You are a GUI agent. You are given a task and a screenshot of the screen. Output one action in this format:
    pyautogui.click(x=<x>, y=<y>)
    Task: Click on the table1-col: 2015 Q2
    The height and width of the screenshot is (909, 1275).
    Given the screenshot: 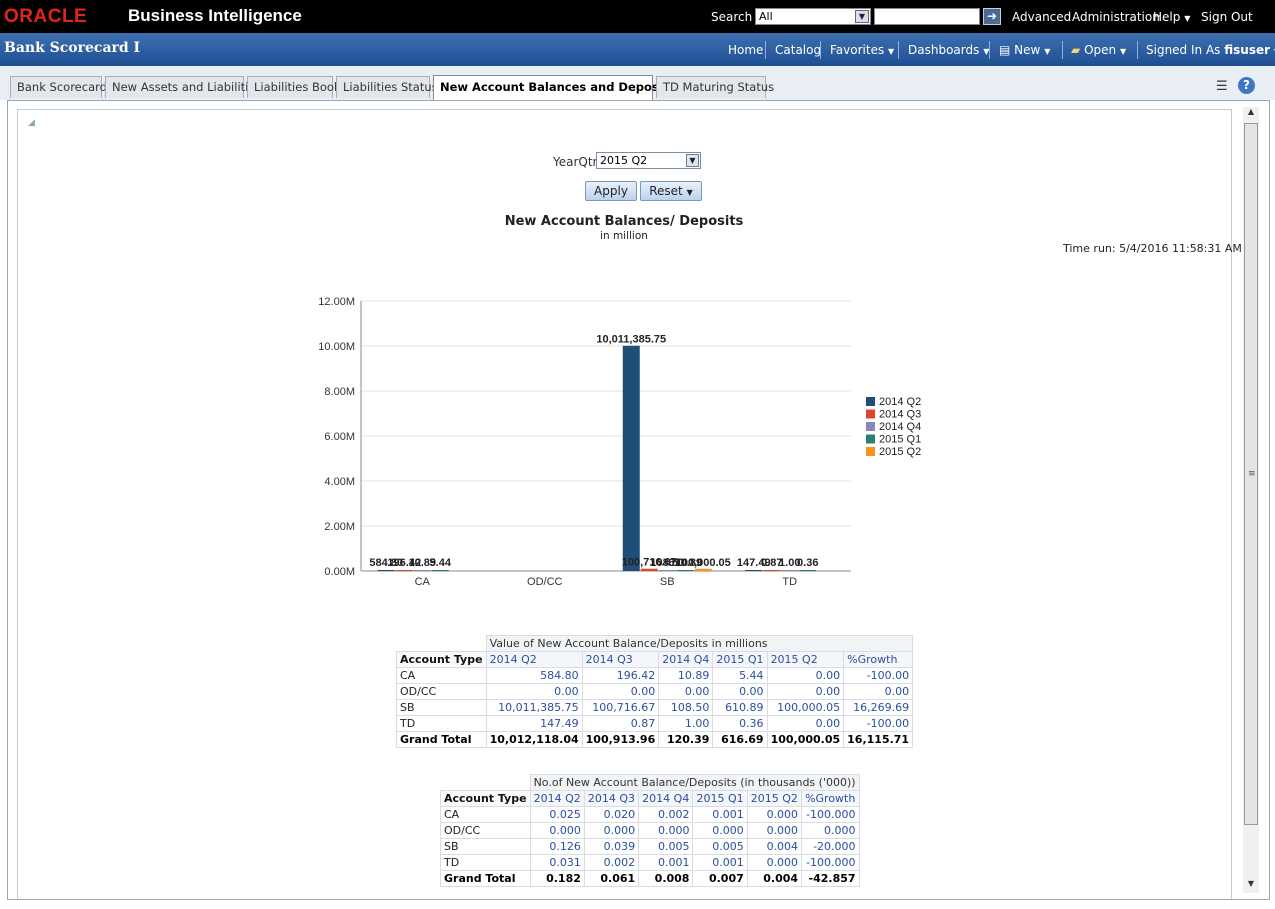 What is the action you would take?
    pyautogui.click(x=805, y=659)
    